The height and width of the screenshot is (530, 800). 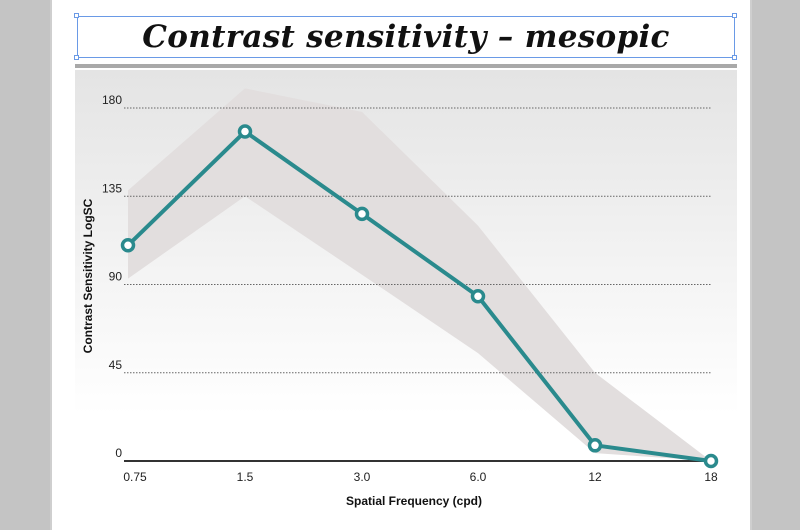 I want to click on x-tick-label: 3.0, so click(x=362, y=477).